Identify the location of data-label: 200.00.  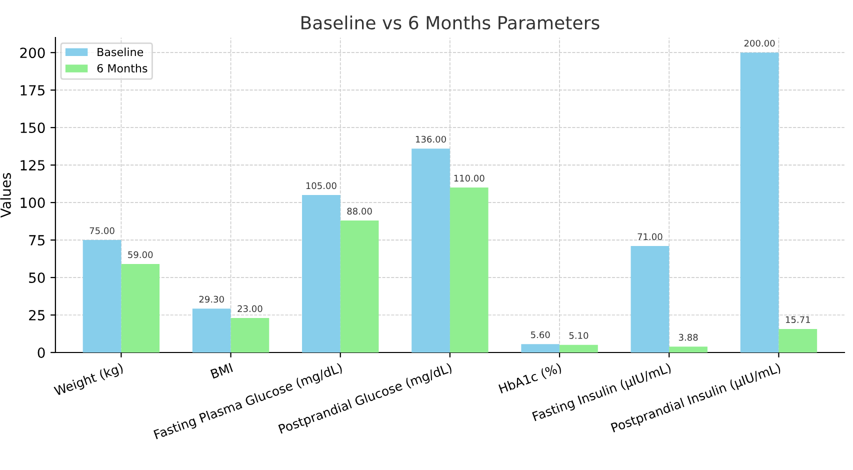
(759, 43).